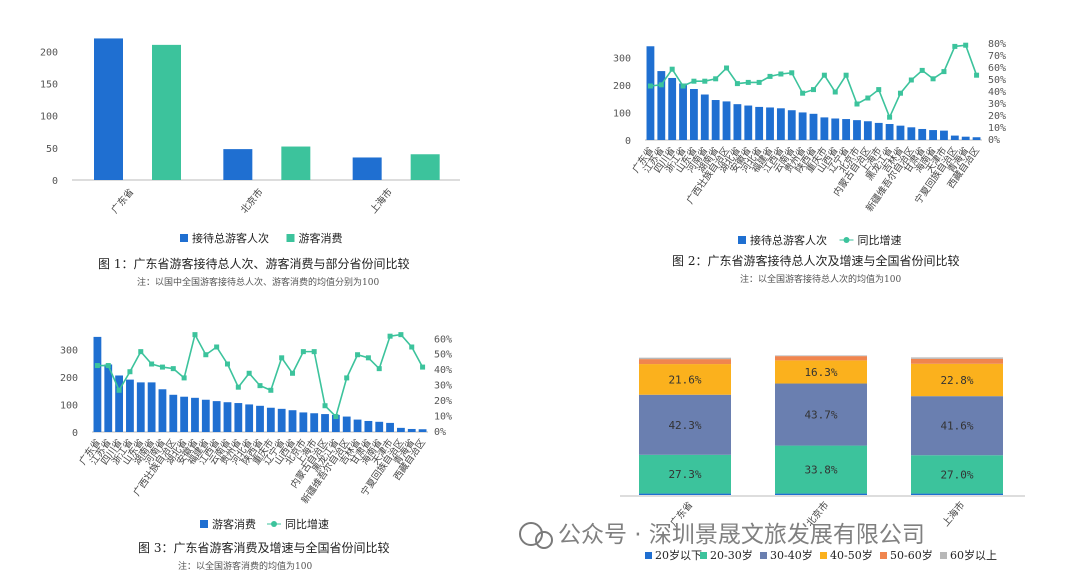 This screenshot has width=1080, height=577. What do you see at coordinates (684, 425) in the screenshot?
I see `chart-4-segment-label: 42.3%` at bounding box center [684, 425].